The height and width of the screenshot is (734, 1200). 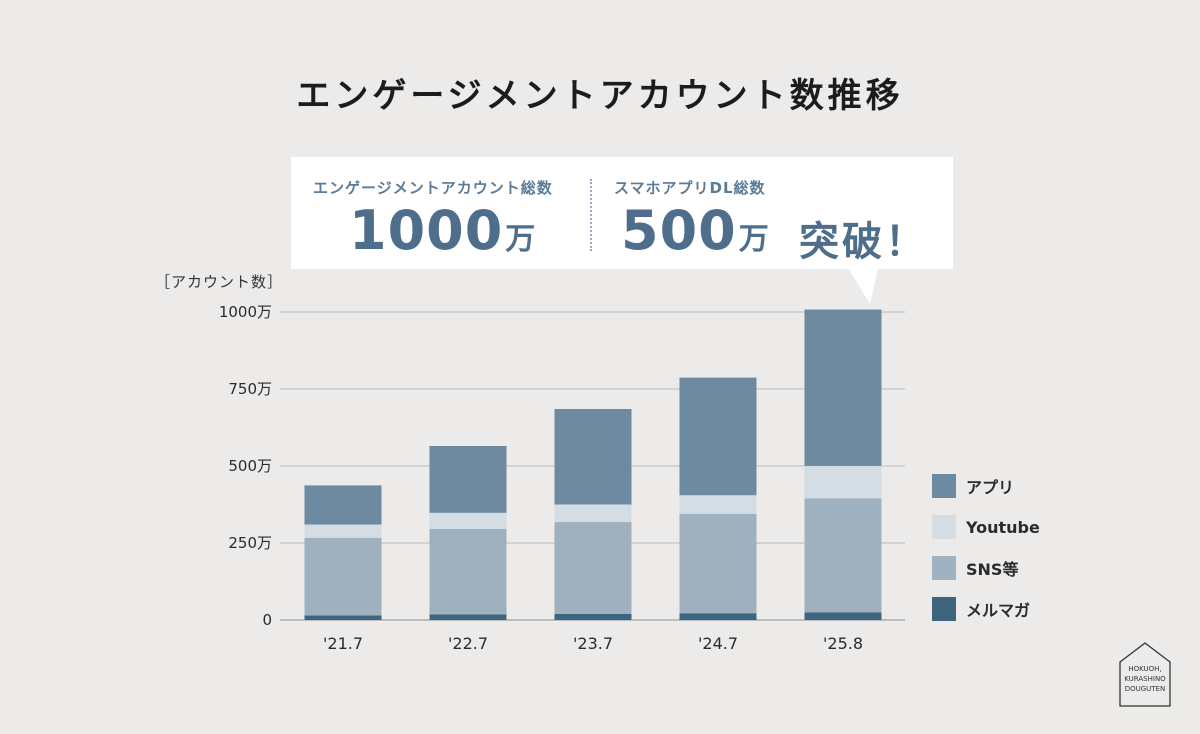 I want to click on legend-swatch-app, so click(x=944, y=486).